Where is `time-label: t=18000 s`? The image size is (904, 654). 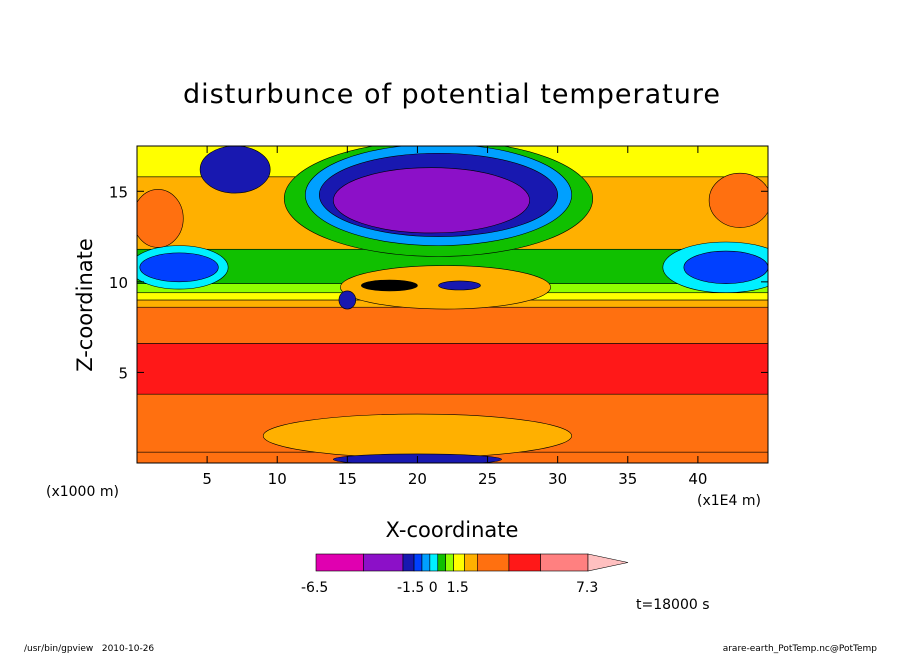 time-label: t=18000 s is located at coordinates (673, 605).